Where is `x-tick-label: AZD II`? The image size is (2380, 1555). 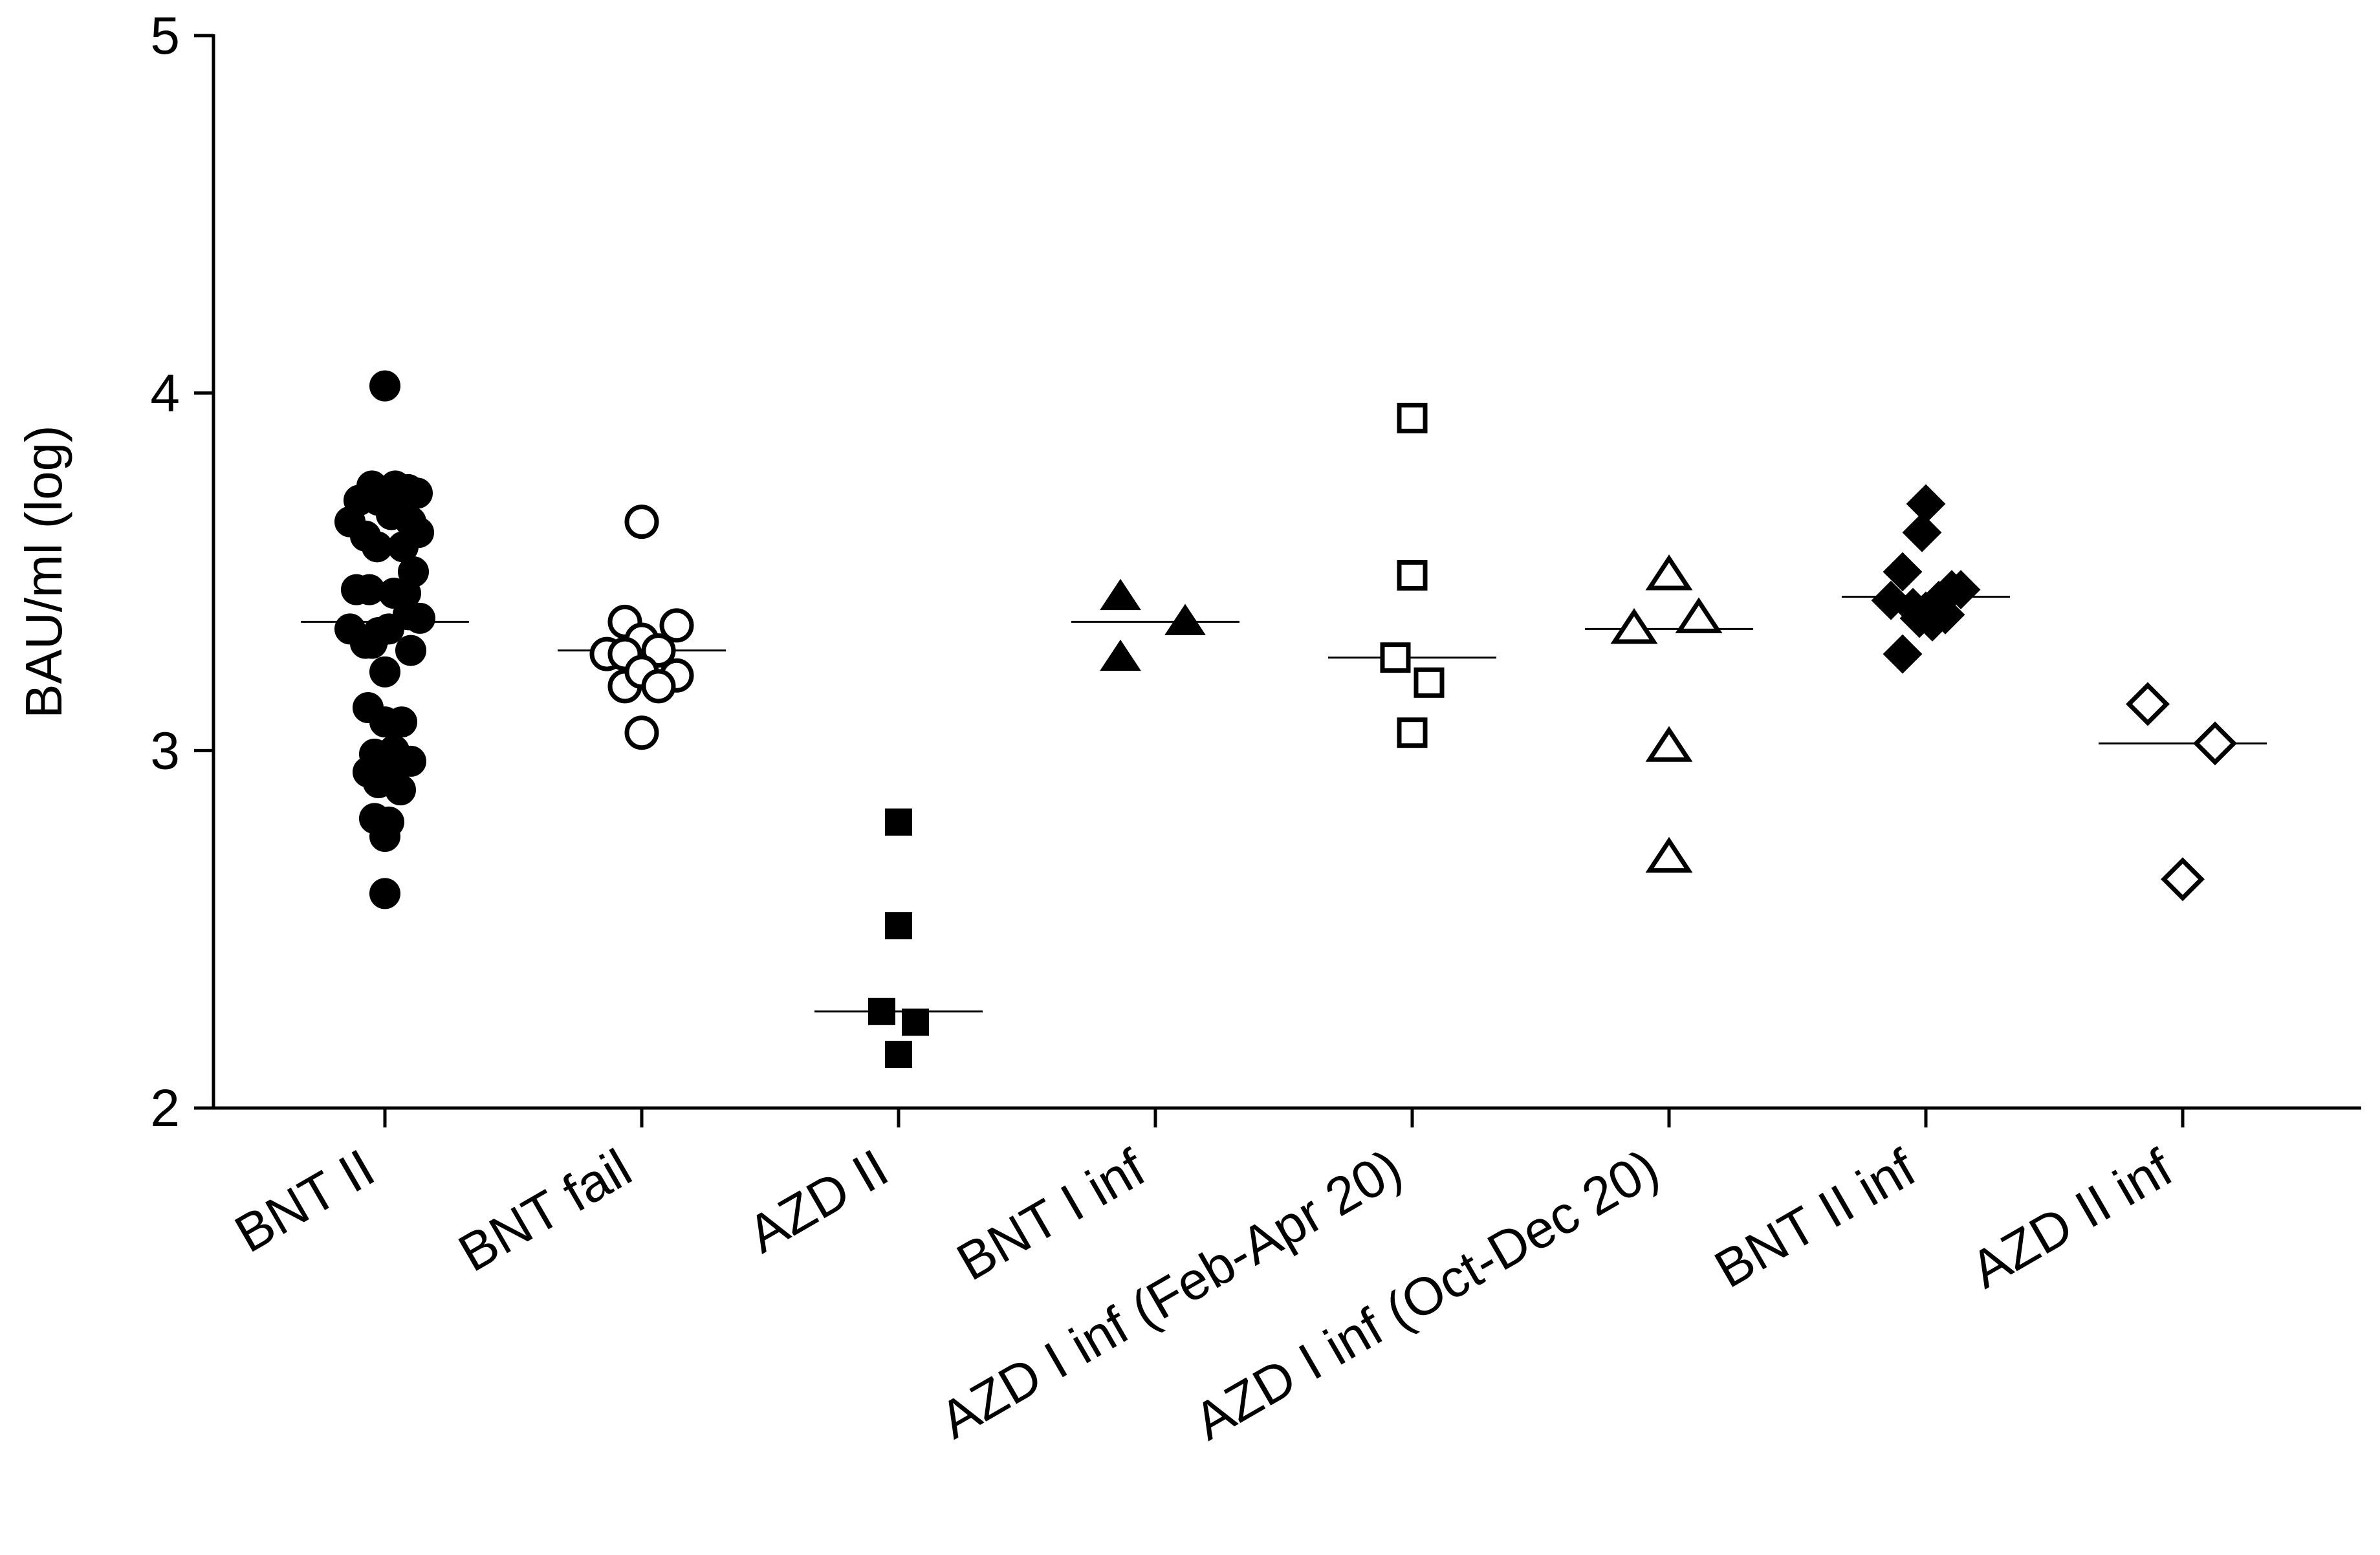 x-tick-label: AZD II is located at coordinates (818, 1201).